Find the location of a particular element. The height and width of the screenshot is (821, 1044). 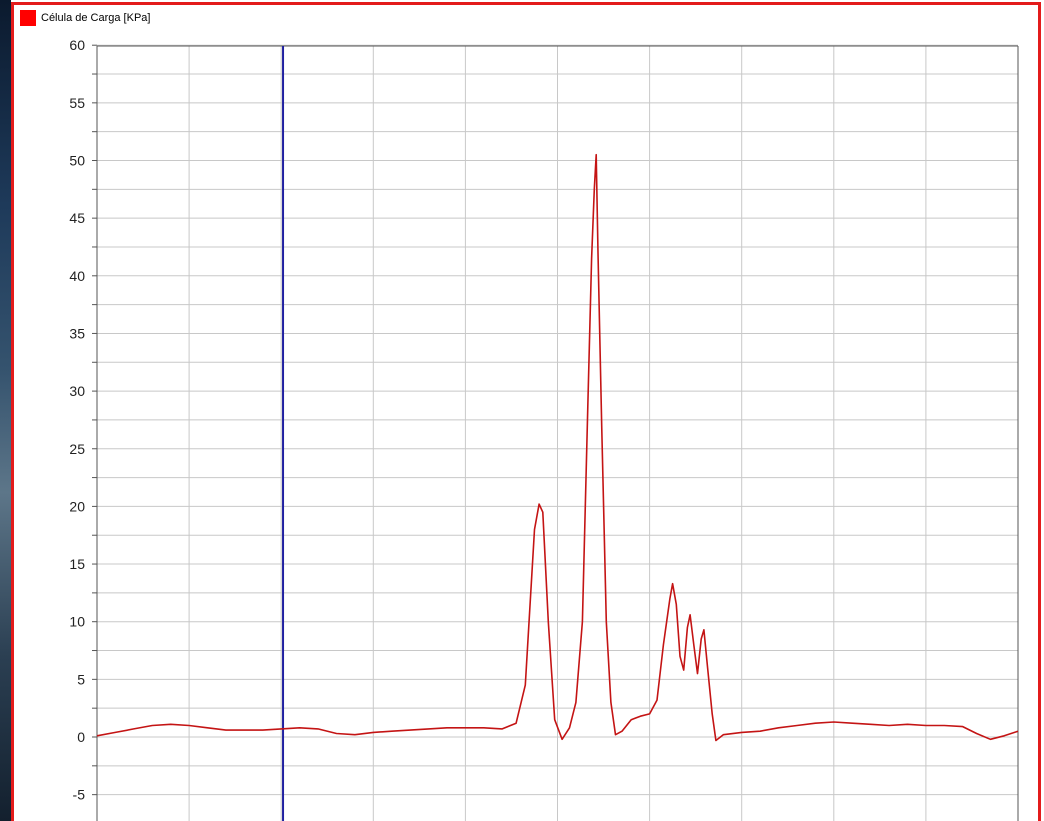

y-tick-label: 55 is located at coordinates (77, 103).